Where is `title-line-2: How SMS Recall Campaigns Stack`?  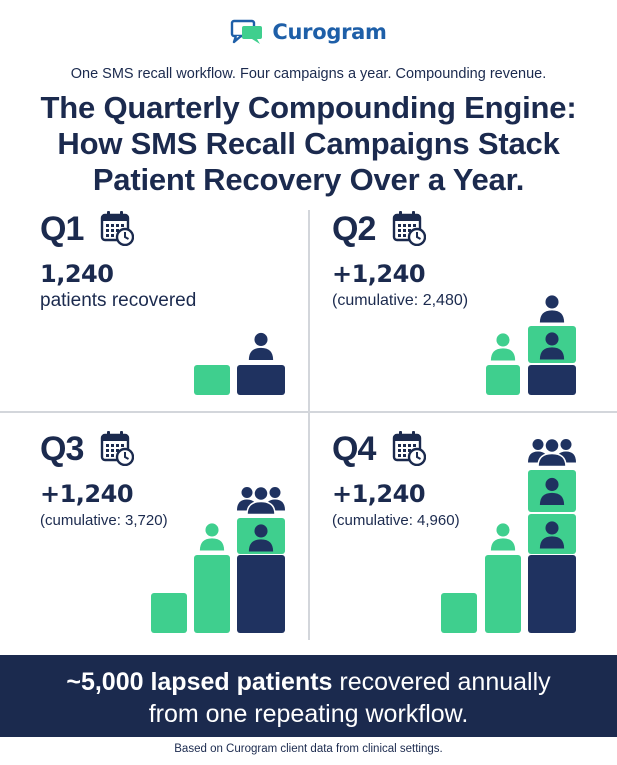 title-line-2: How SMS Recall Campaigns Stack is located at coordinates (308, 143).